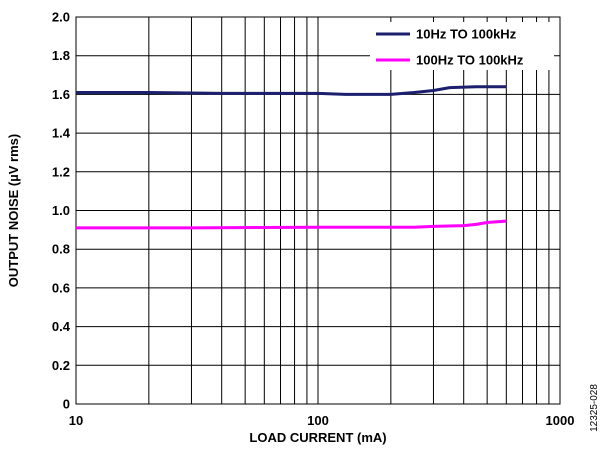 This screenshot has height=457, width=611. What do you see at coordinates (61, 249) in the screenshot?
I see `y-tick-label: 0.8` at bounding box center [61, 249].